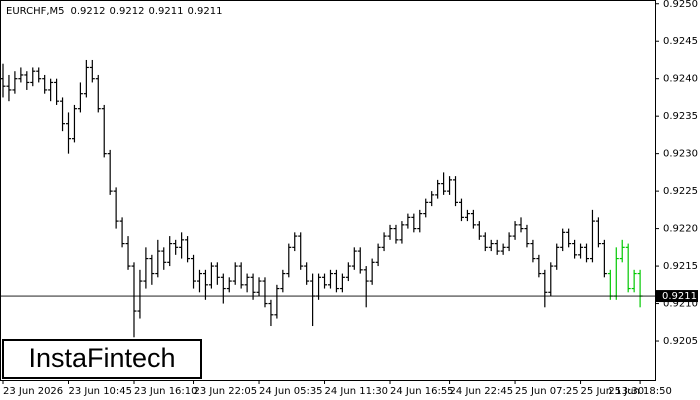  I want to click on brand-logo: InstaFintech, so click(101, 358).